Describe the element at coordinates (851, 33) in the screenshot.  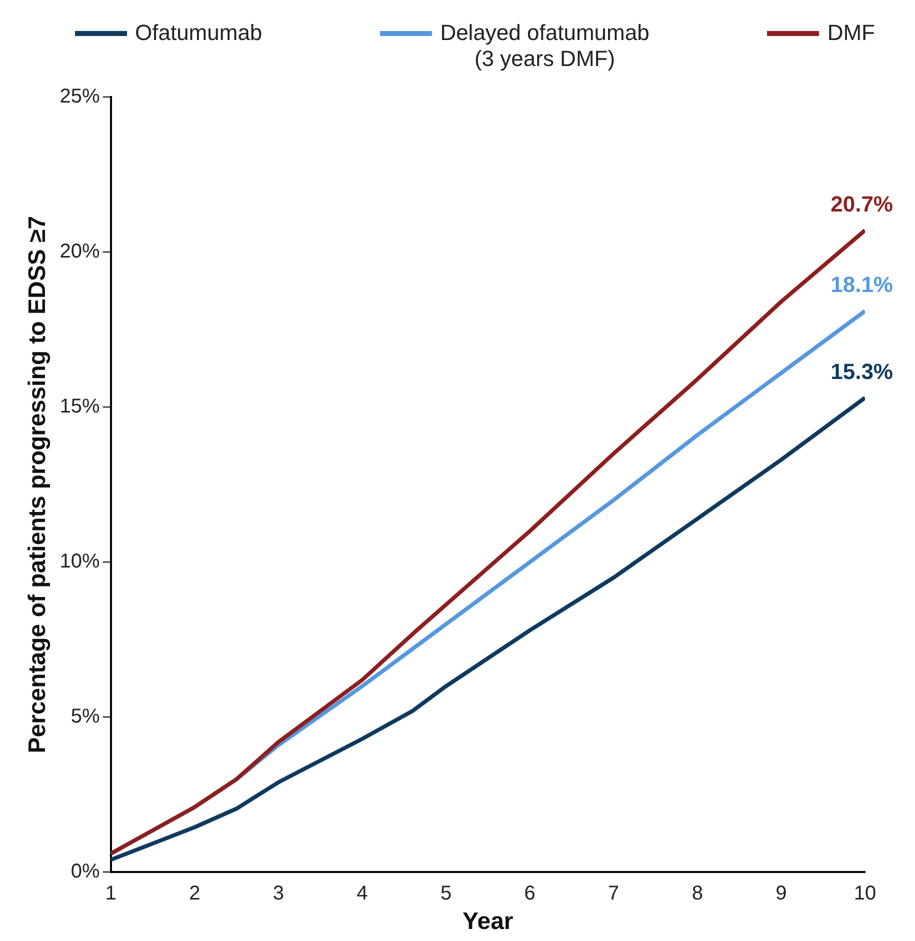
I see `legend-label: DMF` at that location.